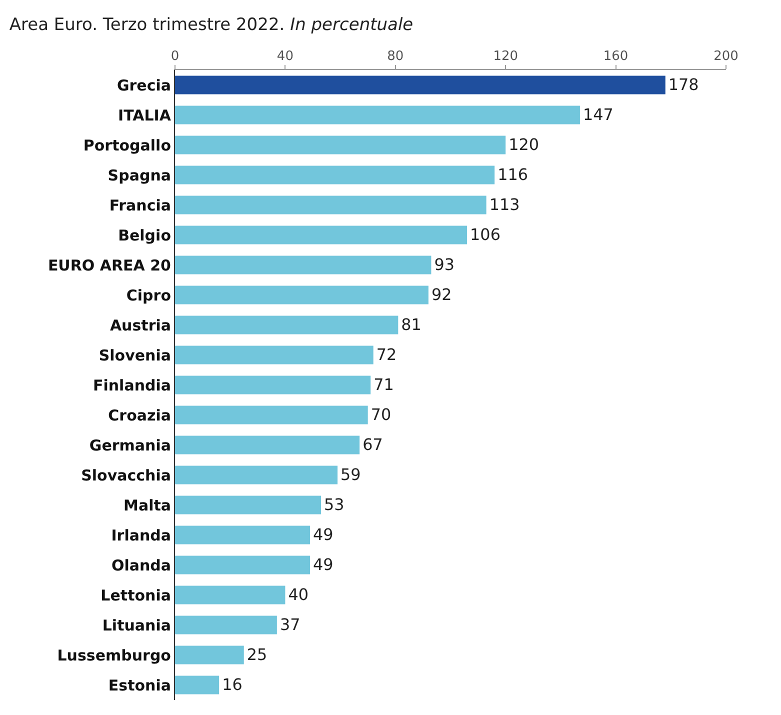 Image resolution: width=781 pixels, height=715 pixels. Describe the element at coordinates (136, 625) in the screenshot. I see `y-tick-label: Lituania` at that location.